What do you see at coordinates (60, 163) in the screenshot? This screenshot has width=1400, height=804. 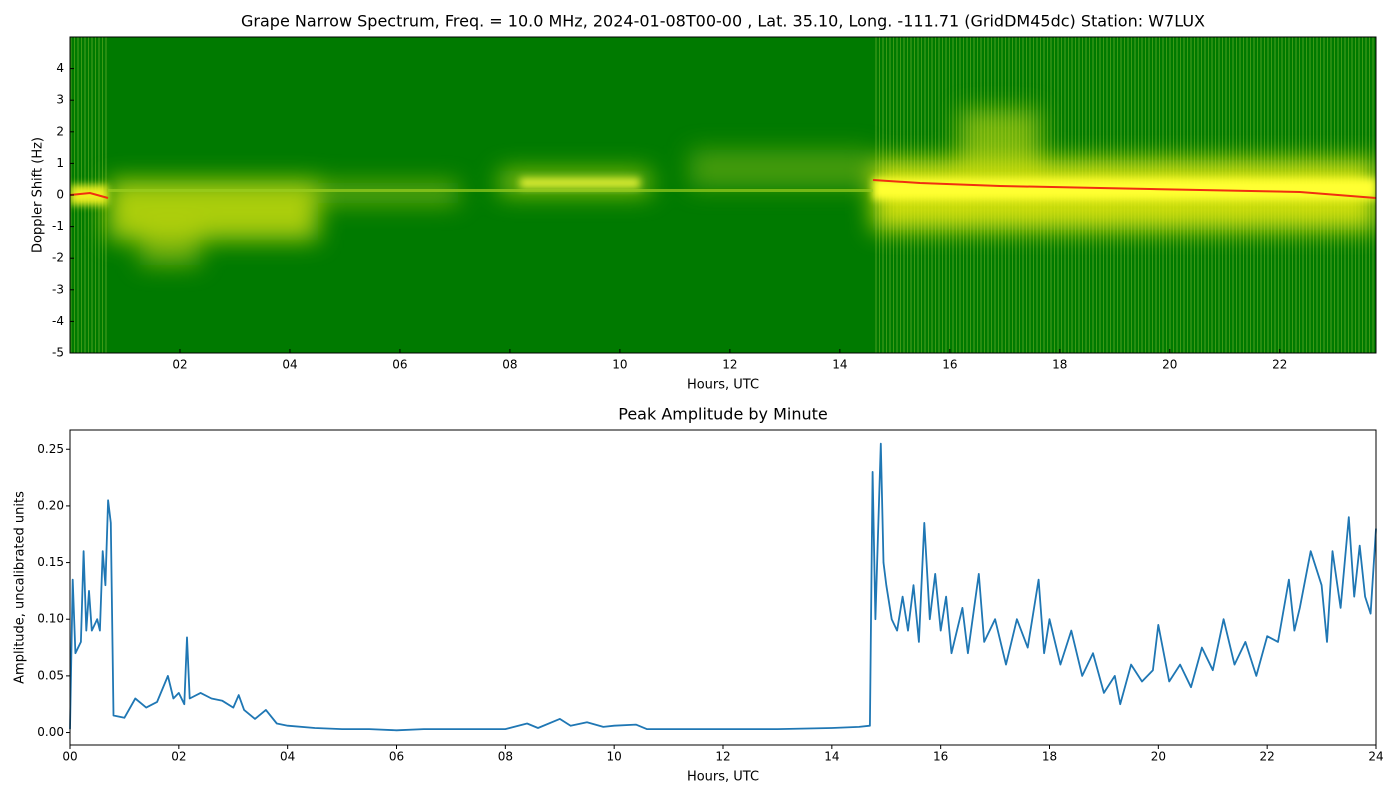 I see `y-tick-label: 1` at bounding box center [60, 163].